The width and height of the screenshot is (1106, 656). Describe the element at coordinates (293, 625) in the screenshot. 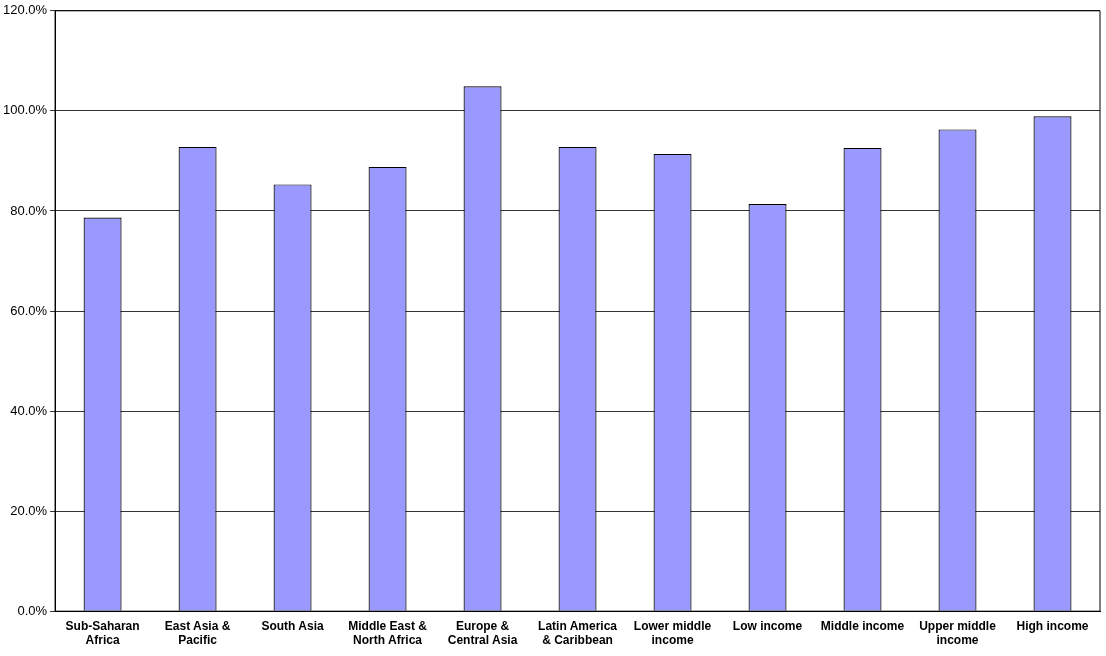

I see `x-tick-label: South Asia` at that location.